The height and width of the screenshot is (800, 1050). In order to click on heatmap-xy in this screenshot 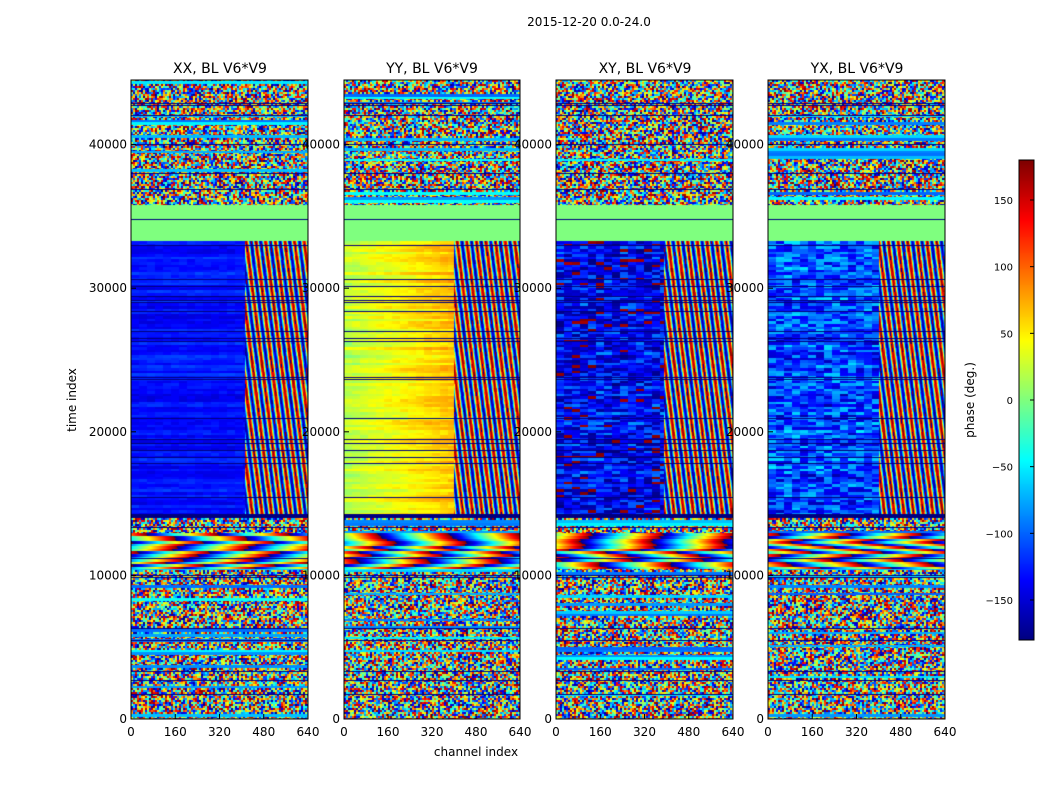, I will do `click(644, 399)`.